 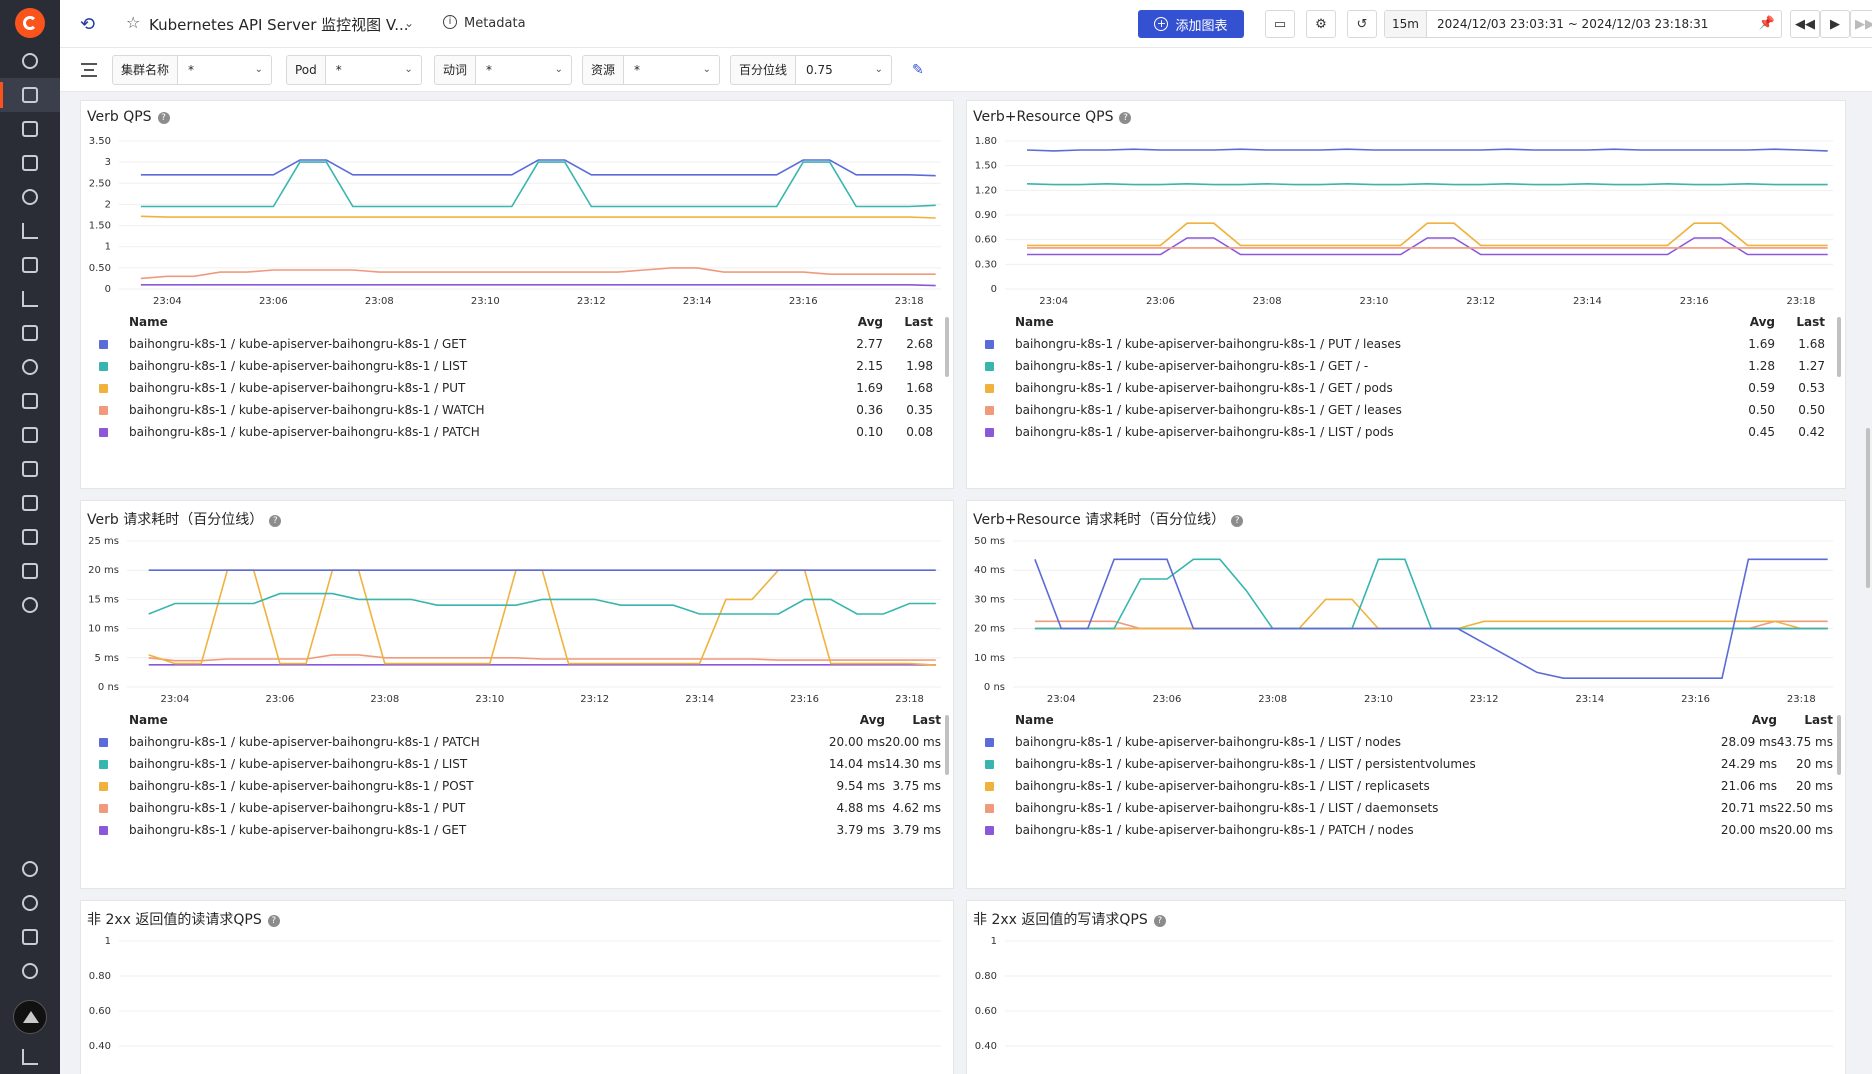 What do you see at coordinates (1835, 24) in the screenshot?
I see `play-button: ▶` at bounding box center [1835, 24].